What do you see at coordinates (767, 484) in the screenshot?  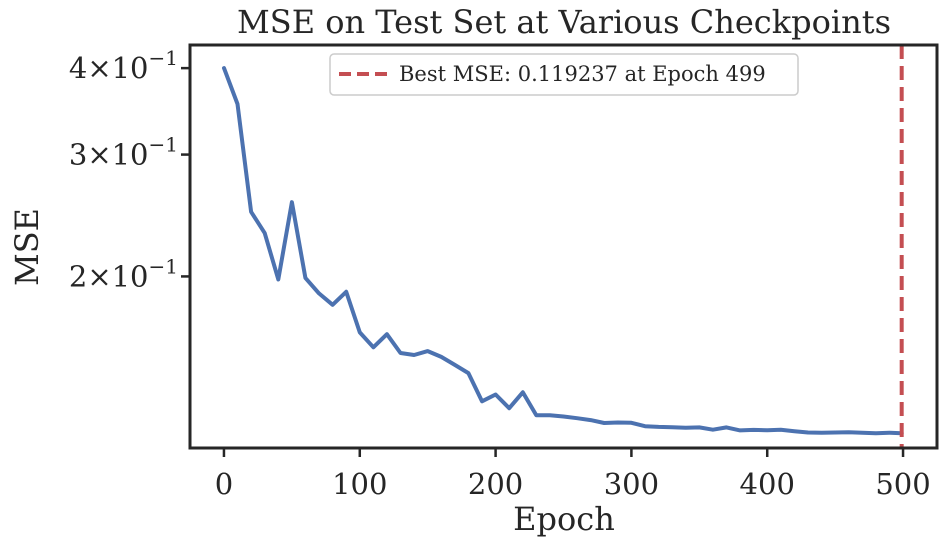 I see `x-tick-label: 400` at bounding box center [767, 484].